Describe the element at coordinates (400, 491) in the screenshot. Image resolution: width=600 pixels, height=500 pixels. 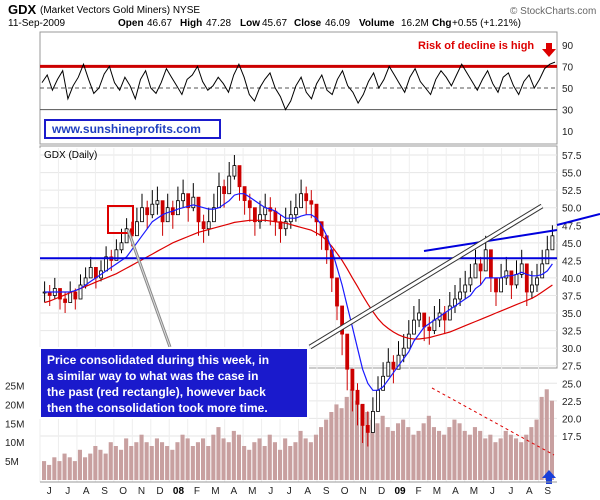
I see `month-tick-label: 09` at that location.